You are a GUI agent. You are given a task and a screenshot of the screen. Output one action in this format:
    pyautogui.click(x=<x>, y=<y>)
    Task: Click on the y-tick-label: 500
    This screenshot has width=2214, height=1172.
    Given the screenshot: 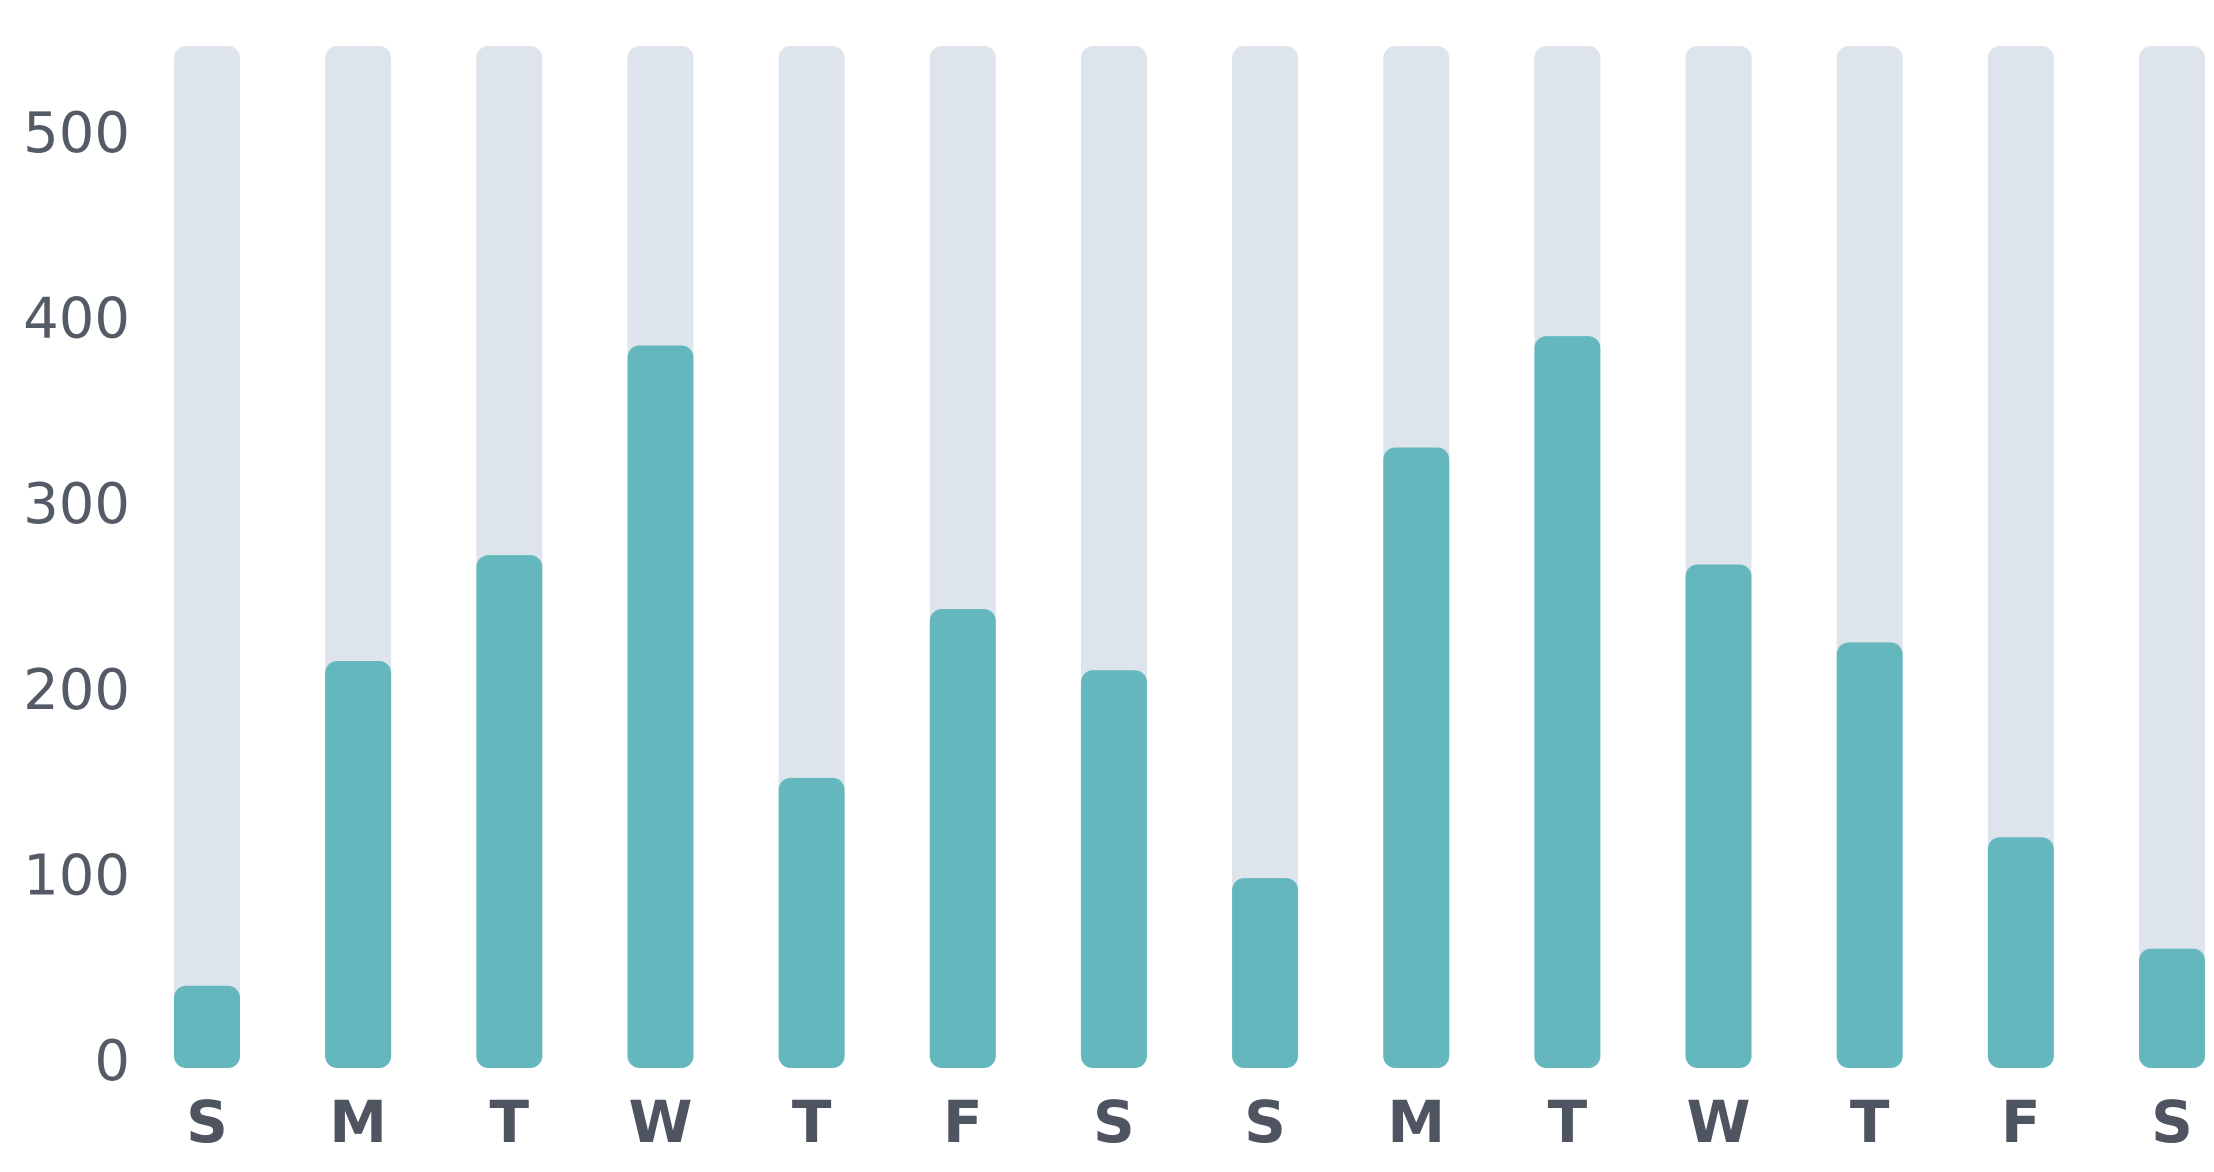 What is the action you would take?
    pyautogui.click(x=76, y=133)
    